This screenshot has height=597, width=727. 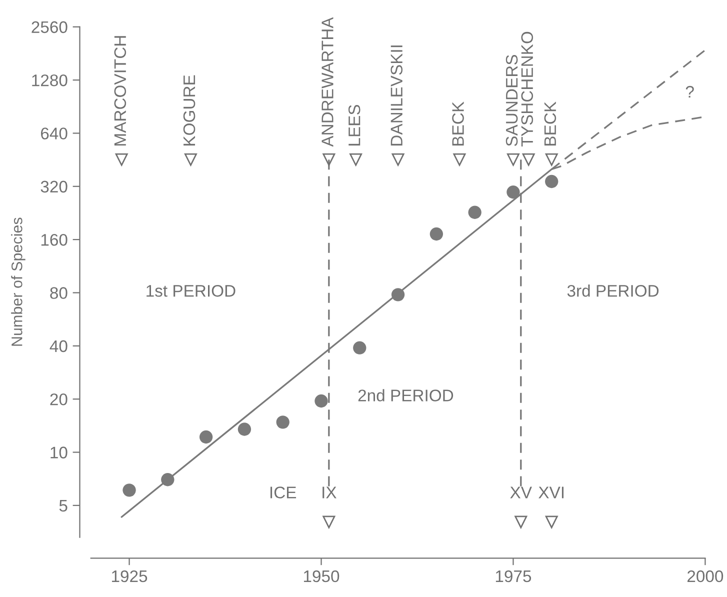 What do you see at coordinates (50, 80) in the screenshot?
I see `y-tick-label: 1280` at bounding box center [50, 80].